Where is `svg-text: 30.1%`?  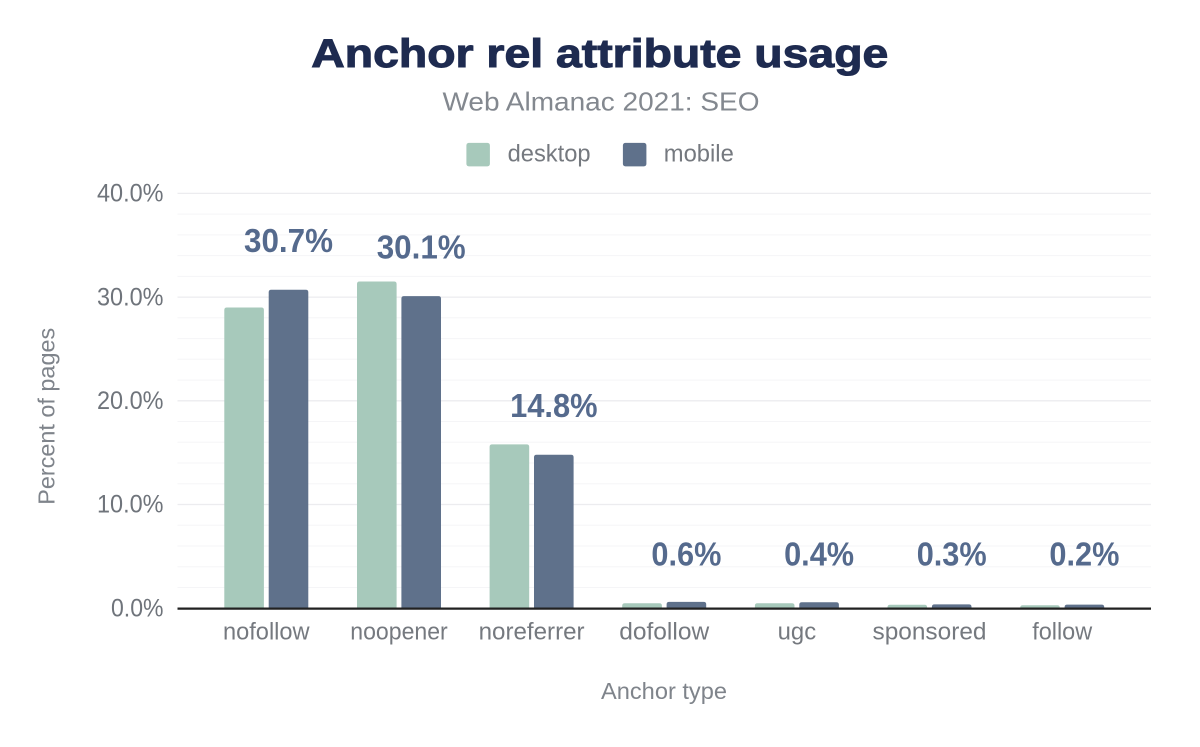 svg-text: 30.1% is located at coordinates (421, 246).